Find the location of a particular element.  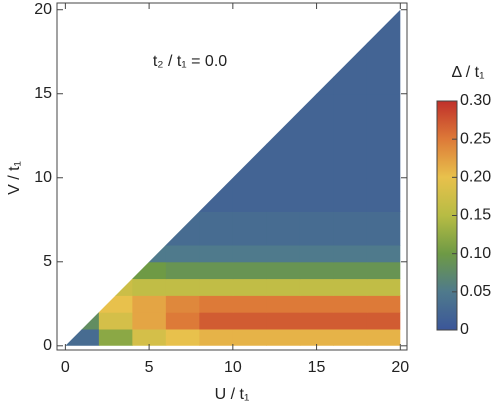

x-tick-label: 0 is located at coordinates (65, 367).